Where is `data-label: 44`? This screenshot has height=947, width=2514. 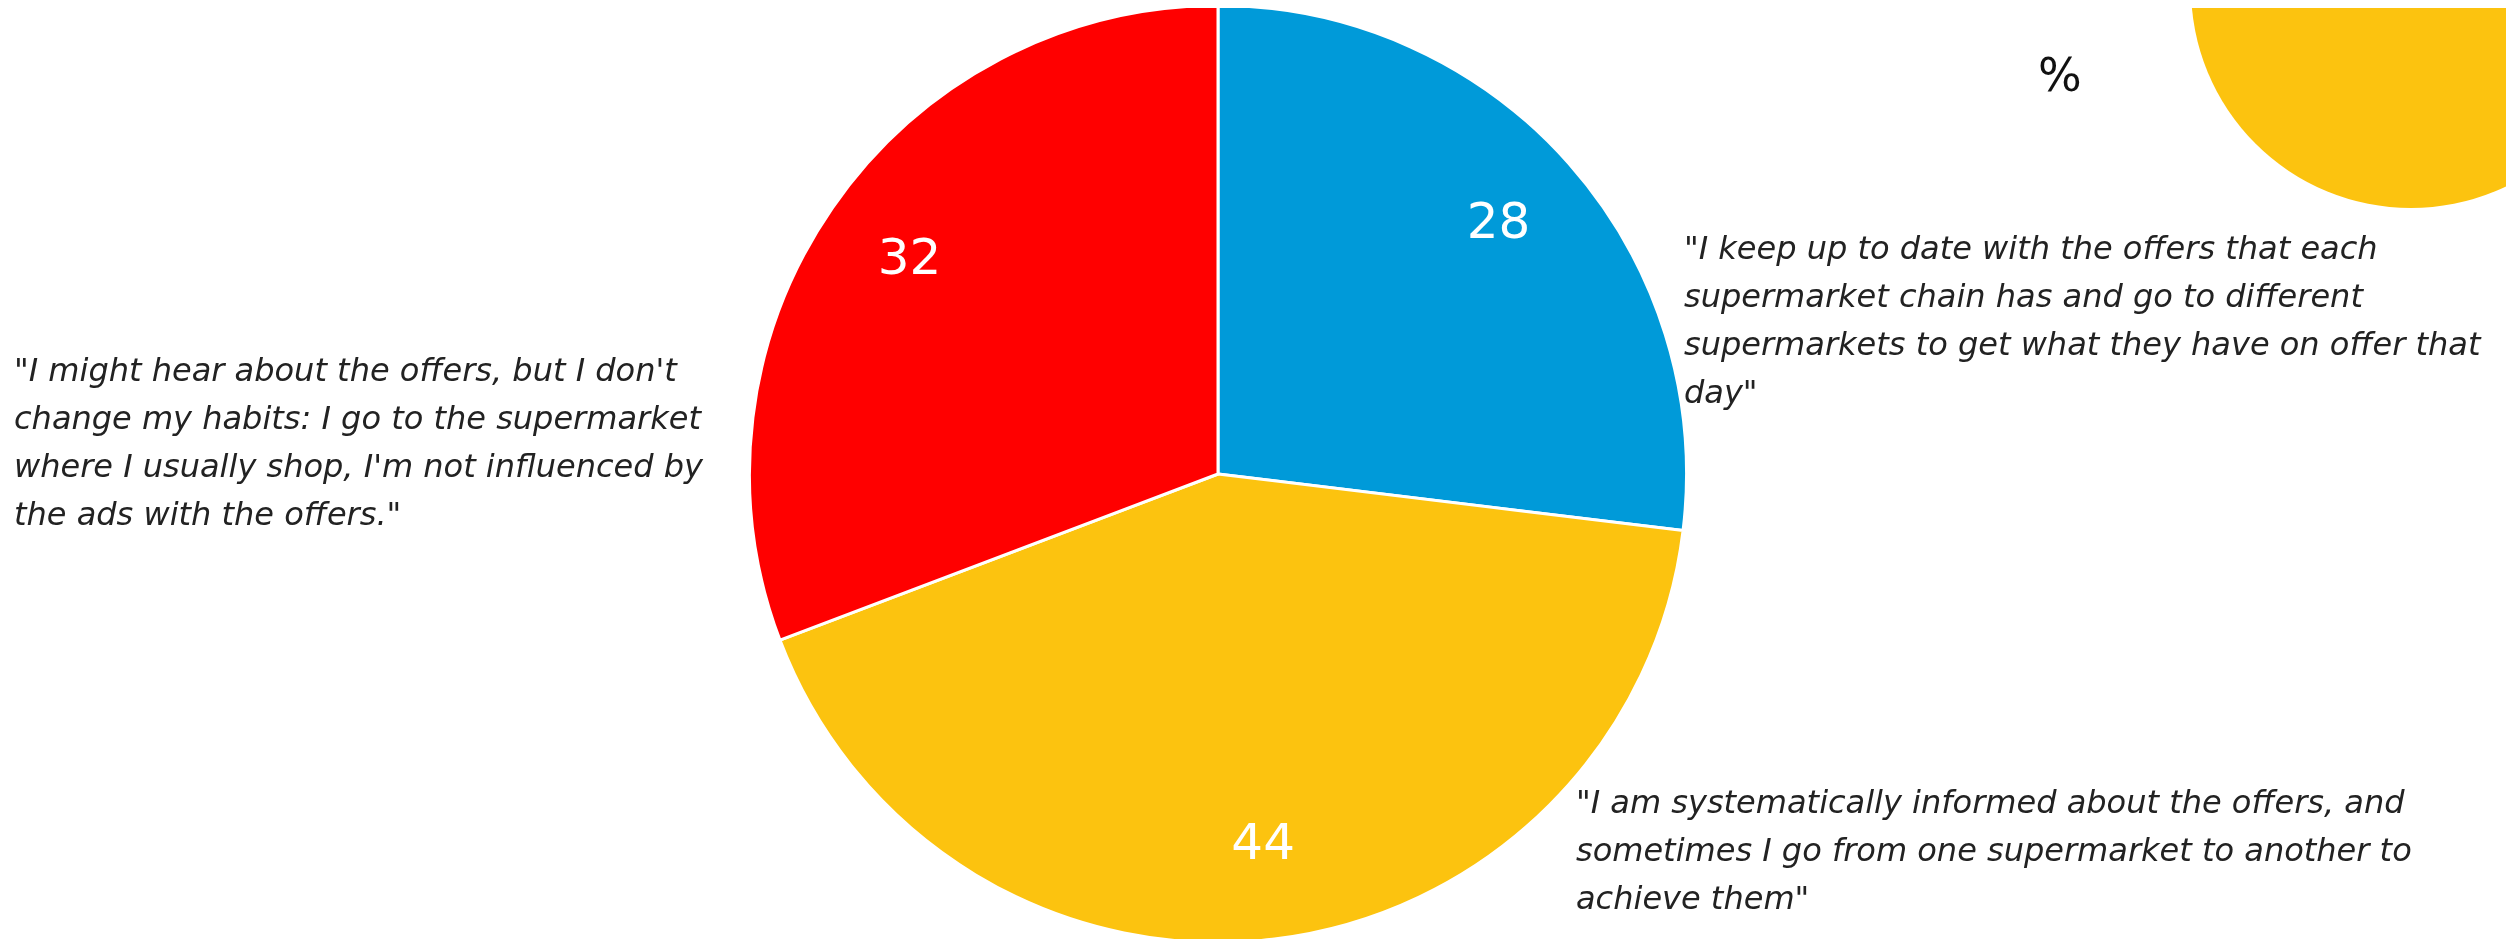 data-label: 44 is located at coordinates (1263, 842).